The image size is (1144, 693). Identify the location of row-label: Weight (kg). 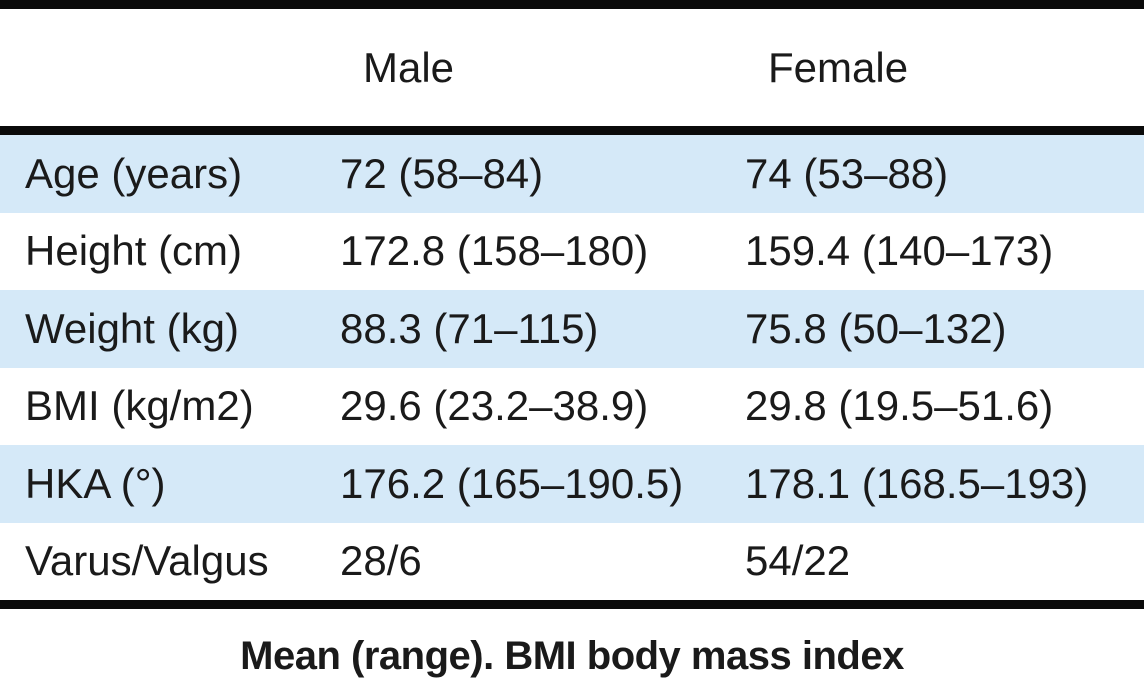
(132, 328).